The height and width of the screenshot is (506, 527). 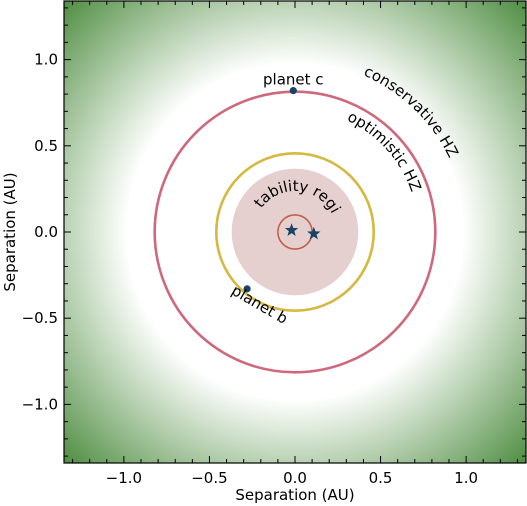 I want to click on x-tick-label: 1.0, so click(x=466, y=478).